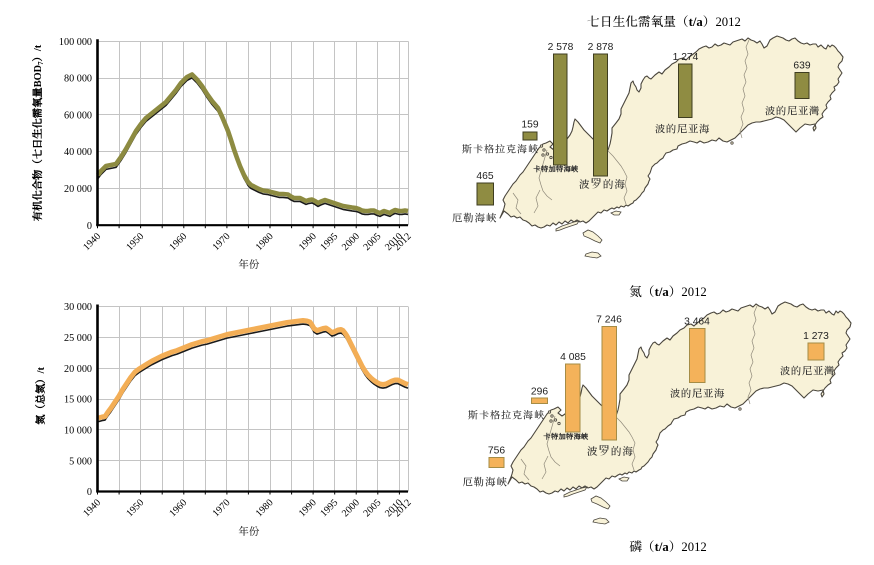 Image resolution: width=874 pixels, height=565 pixels. What do you see at coordinates (78, 115) in the screenshot?
I see `svg-text: 60 000` at bounding box center [78, 115].